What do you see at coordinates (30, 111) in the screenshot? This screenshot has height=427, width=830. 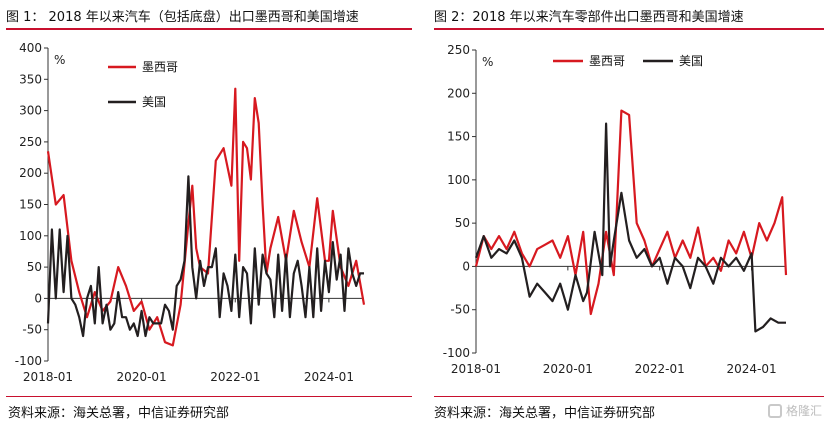 I see `chart-1-y-tick-label: 300` at bounding box center [30, 111].